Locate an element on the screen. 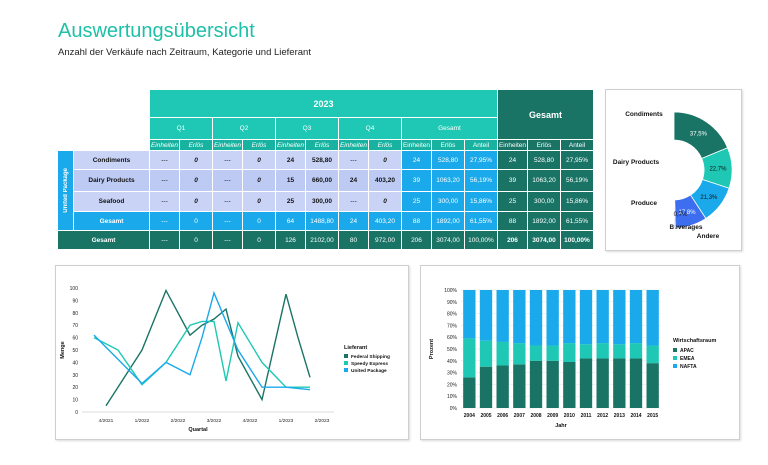  supplier-group-label: United Package is located at coordinates (65, 190).